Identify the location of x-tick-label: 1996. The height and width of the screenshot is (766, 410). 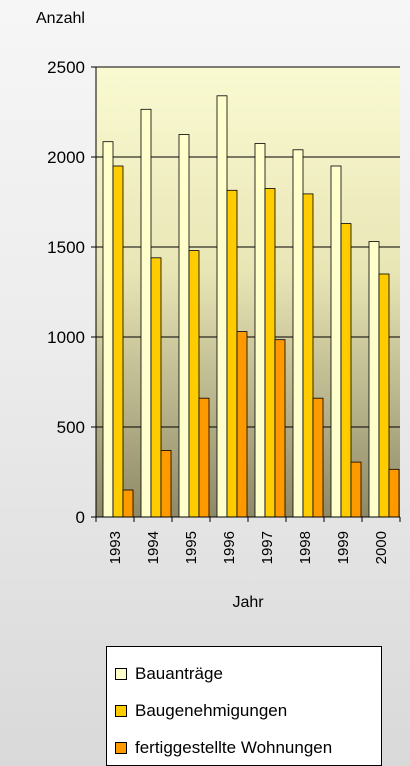
(229, 547).